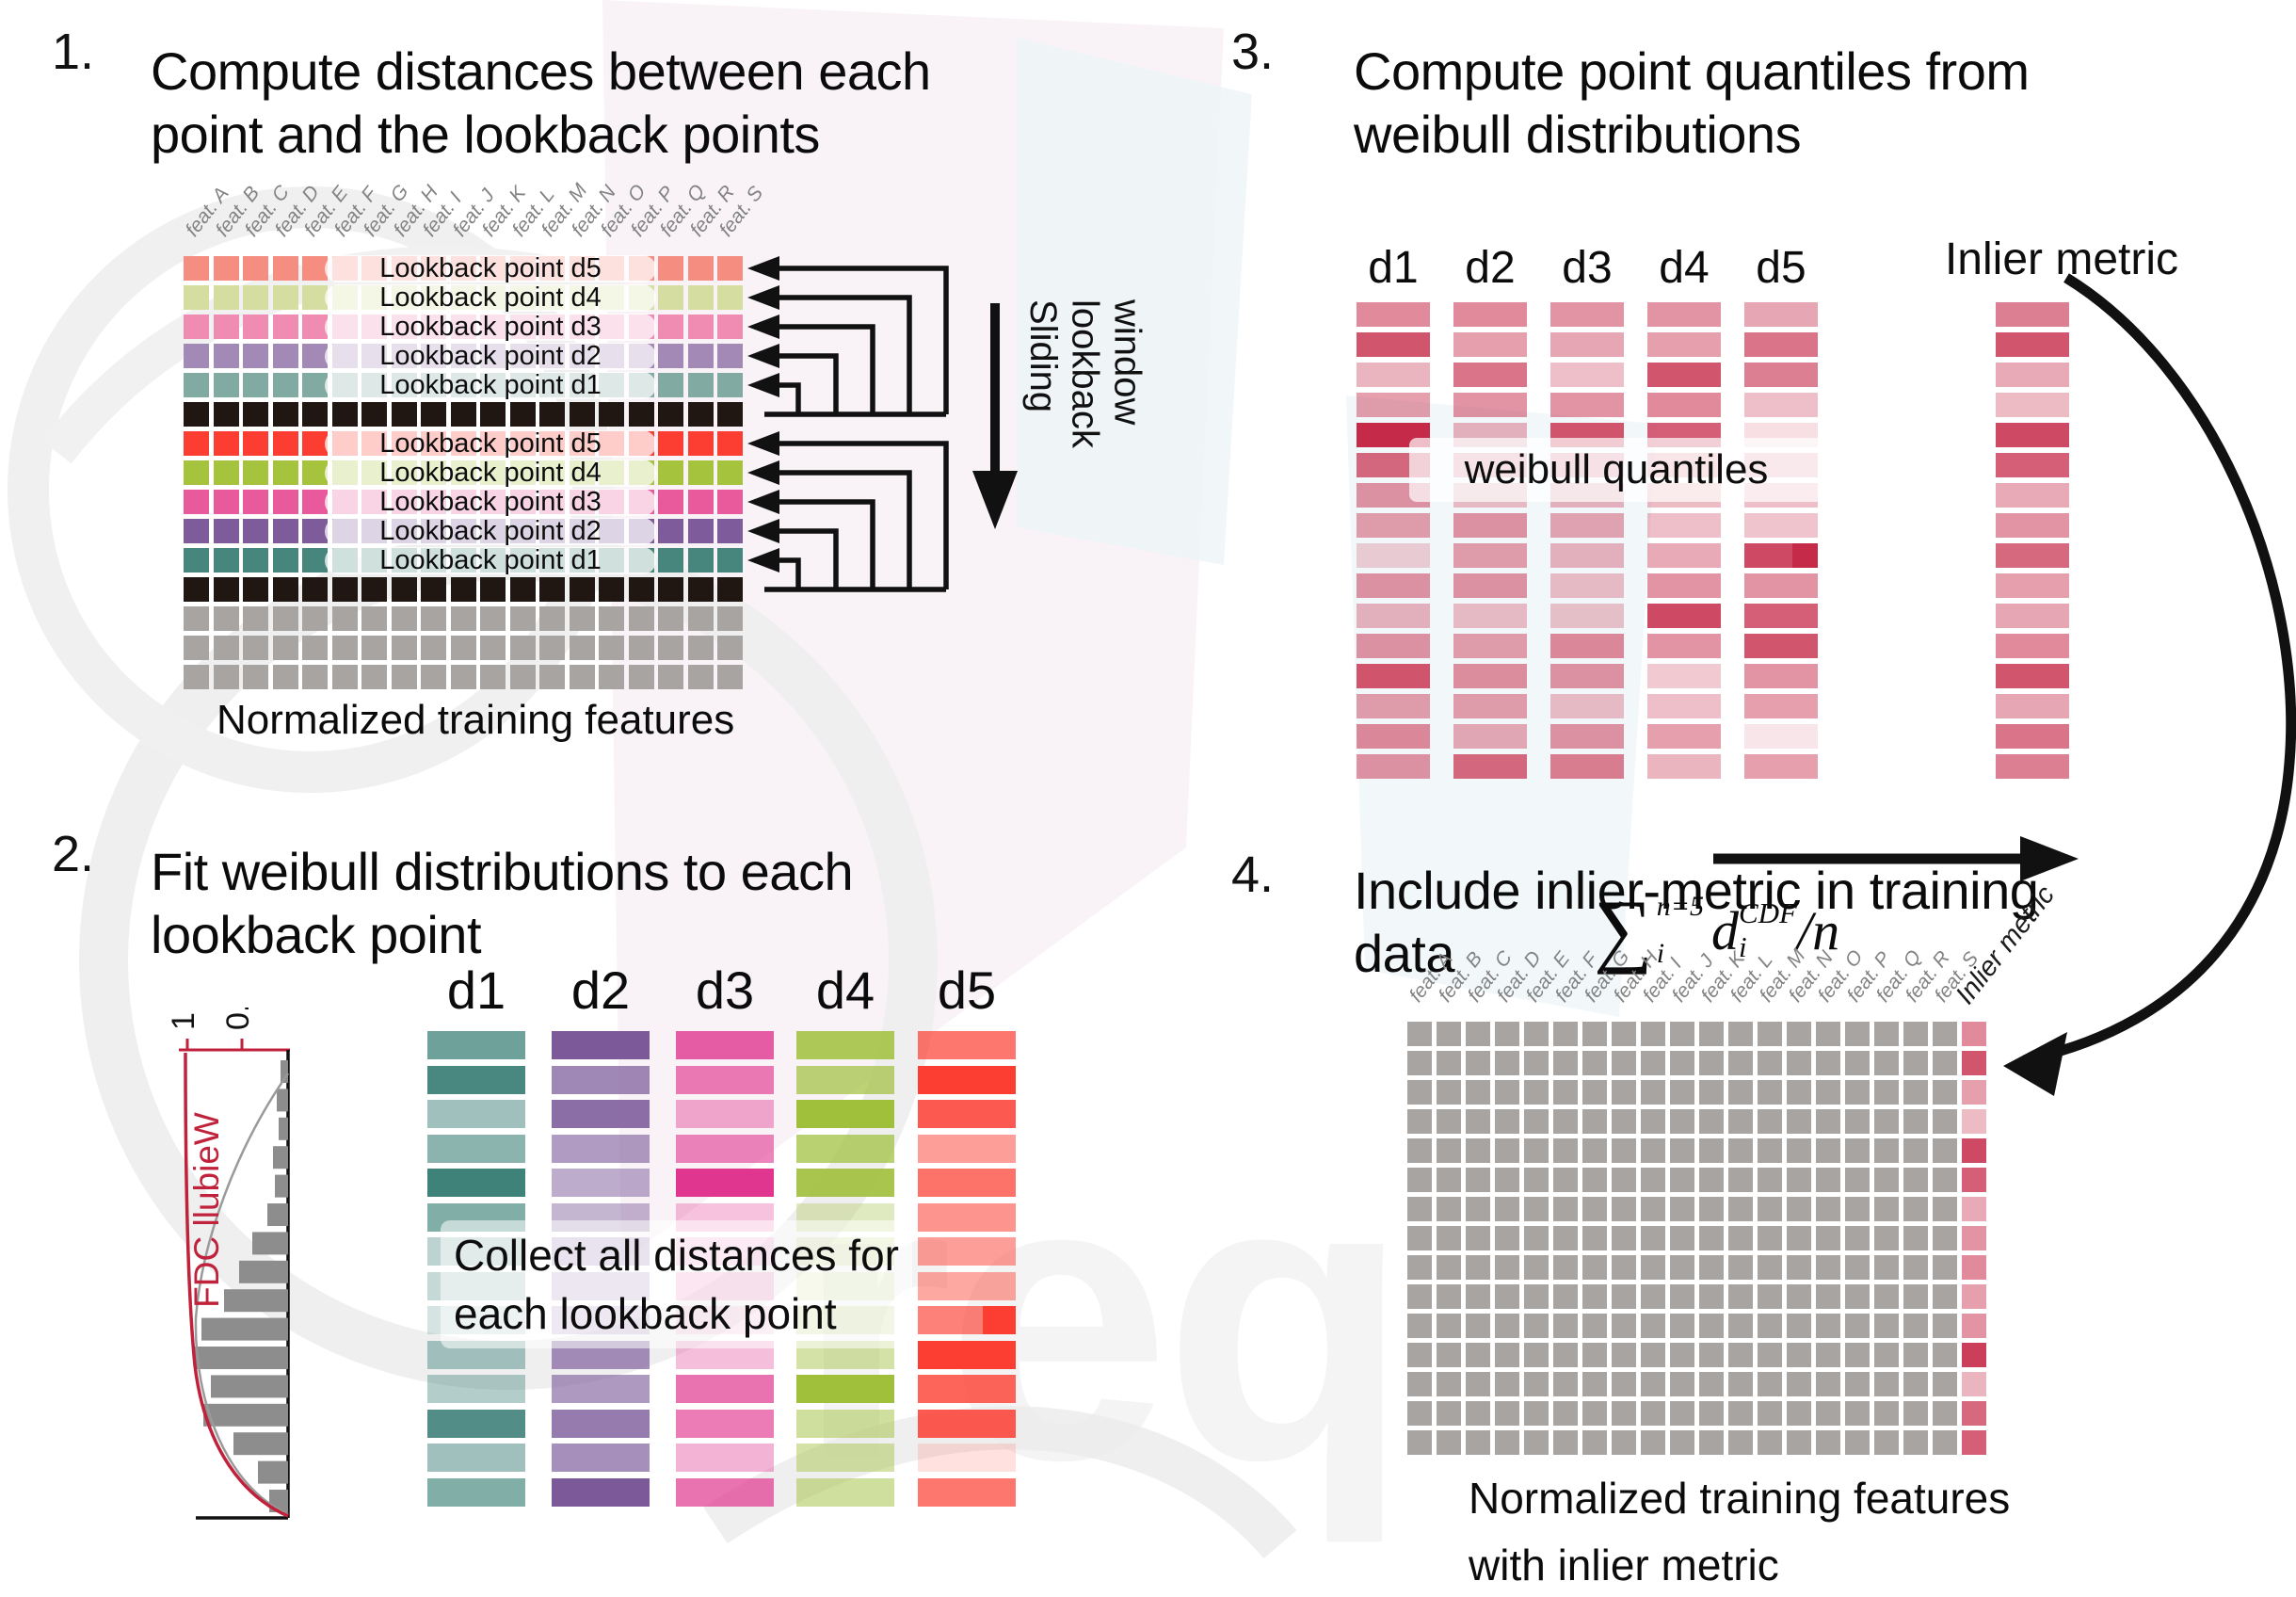  Describe the element at coordinates (1680, 906) in the screenshot. I see `sum-upper-limit: n=5` at that location.